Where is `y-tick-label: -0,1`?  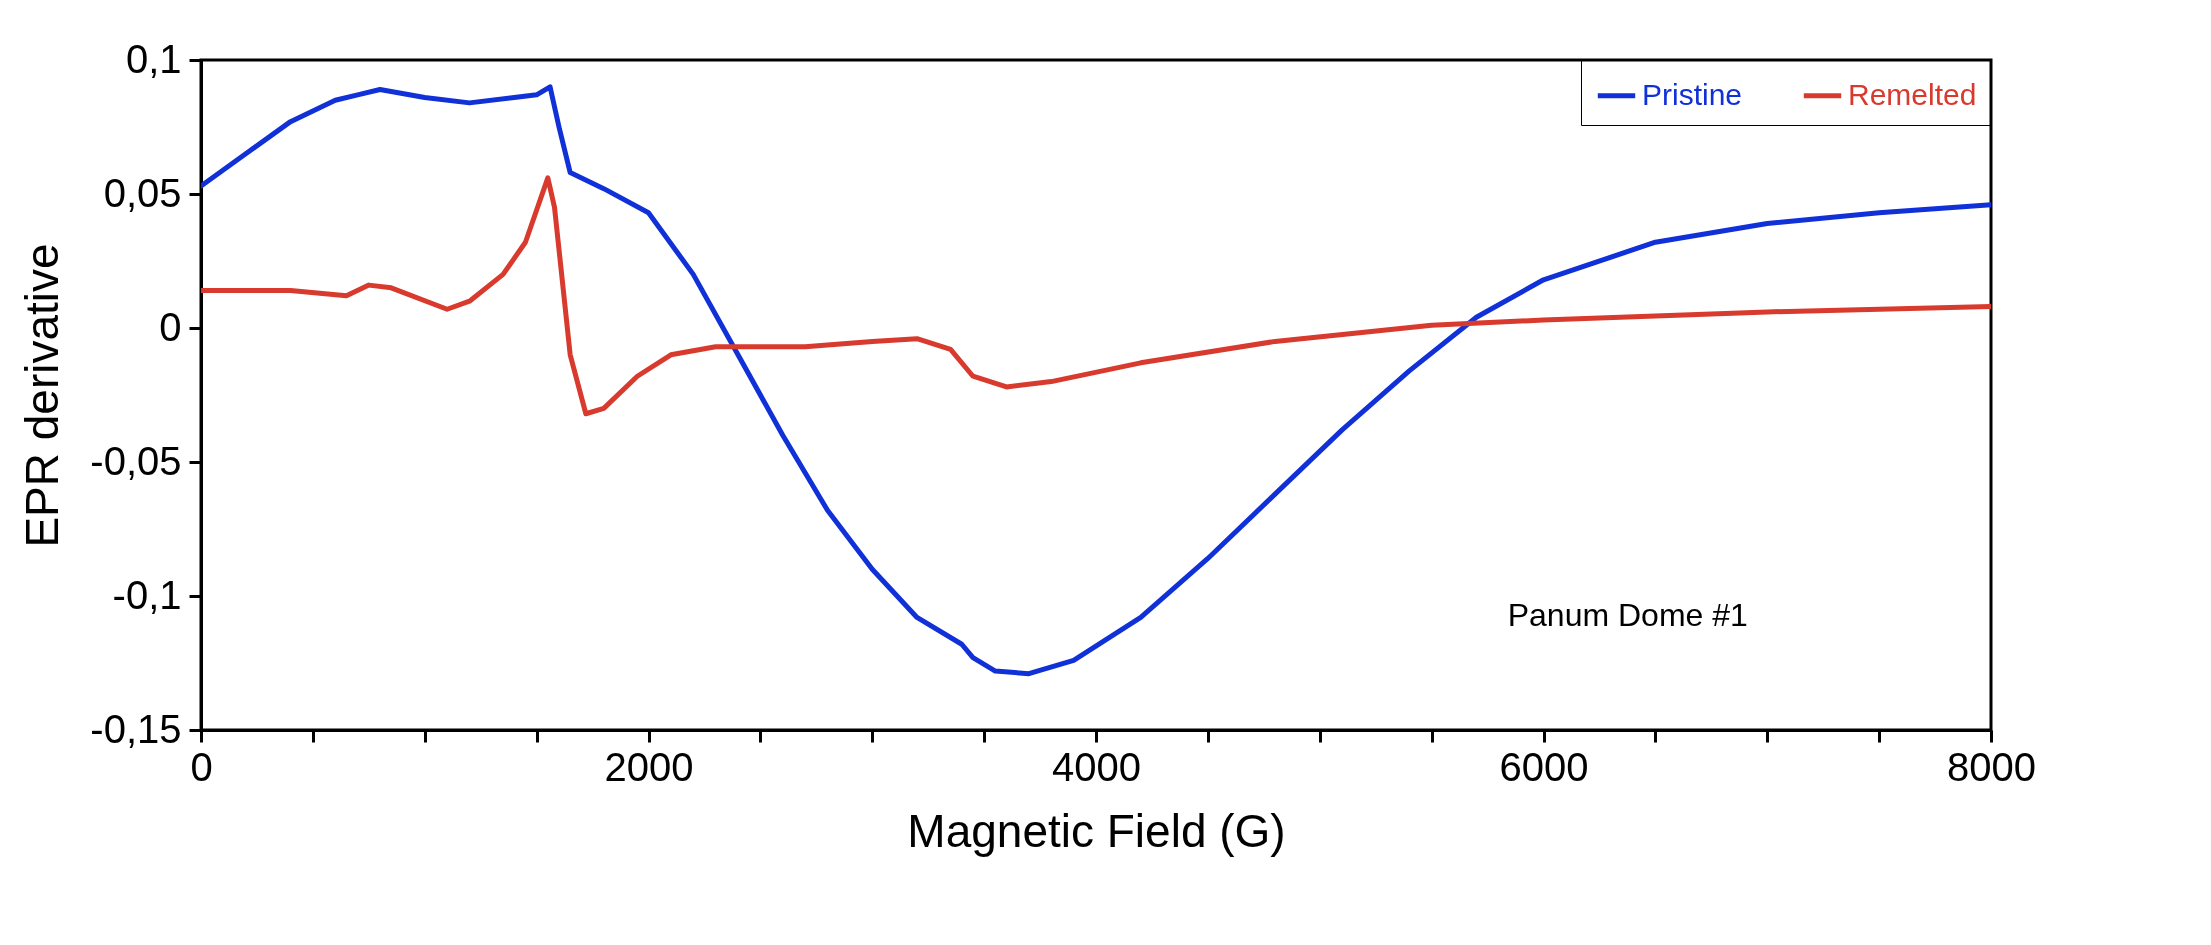
y-tick-label: -0,1 is located at coordinates (147, 594).